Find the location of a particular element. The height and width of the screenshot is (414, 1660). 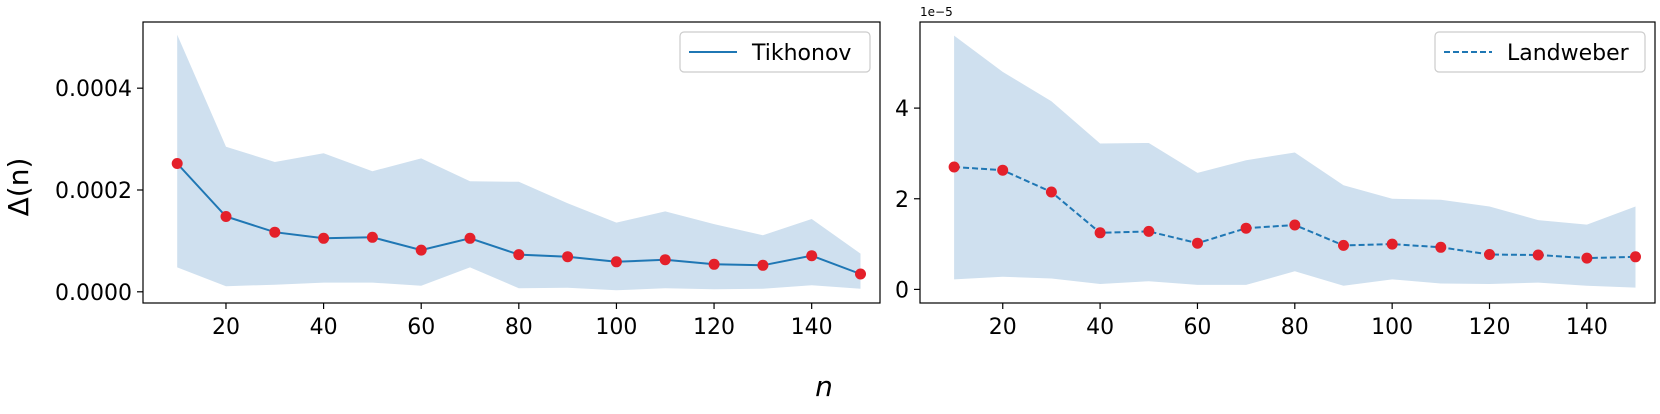

chart-1-x-tick-label: 120 is located at coordinates (1490, 327).